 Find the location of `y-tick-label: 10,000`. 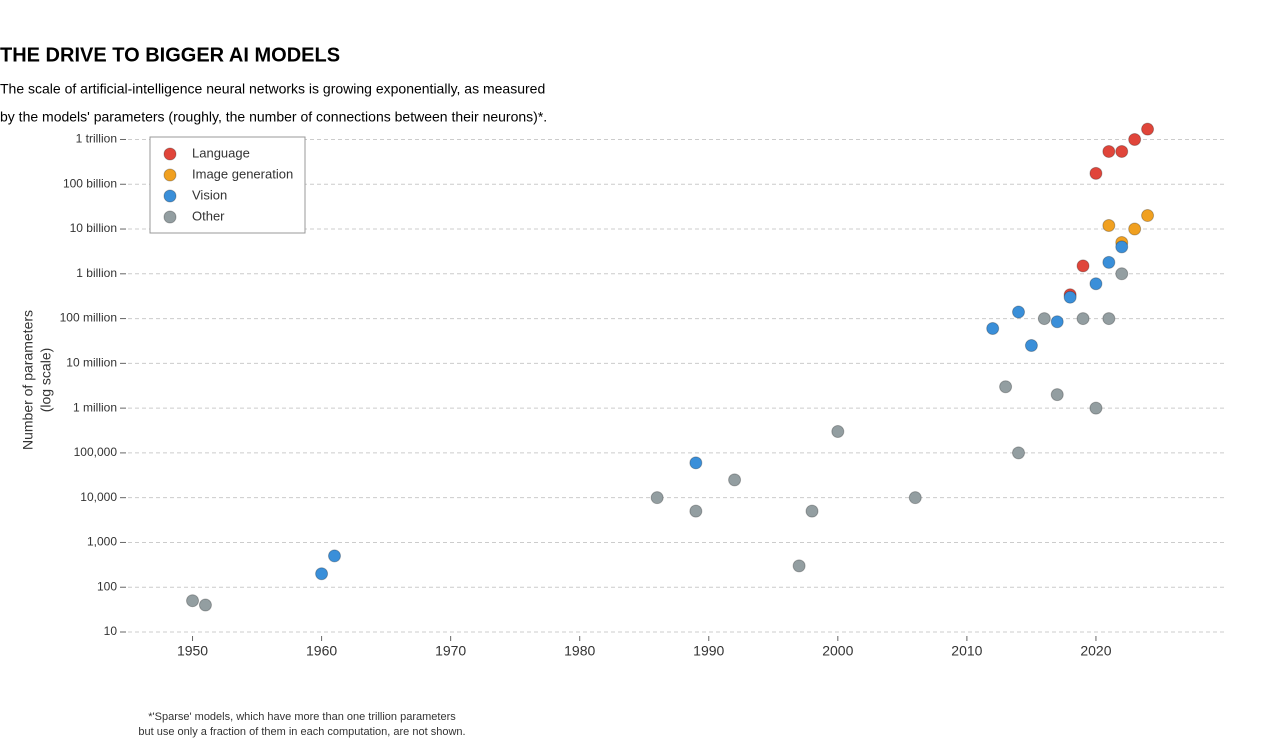

y-tick-label: 10,000 is located at coordinates (98, 497).